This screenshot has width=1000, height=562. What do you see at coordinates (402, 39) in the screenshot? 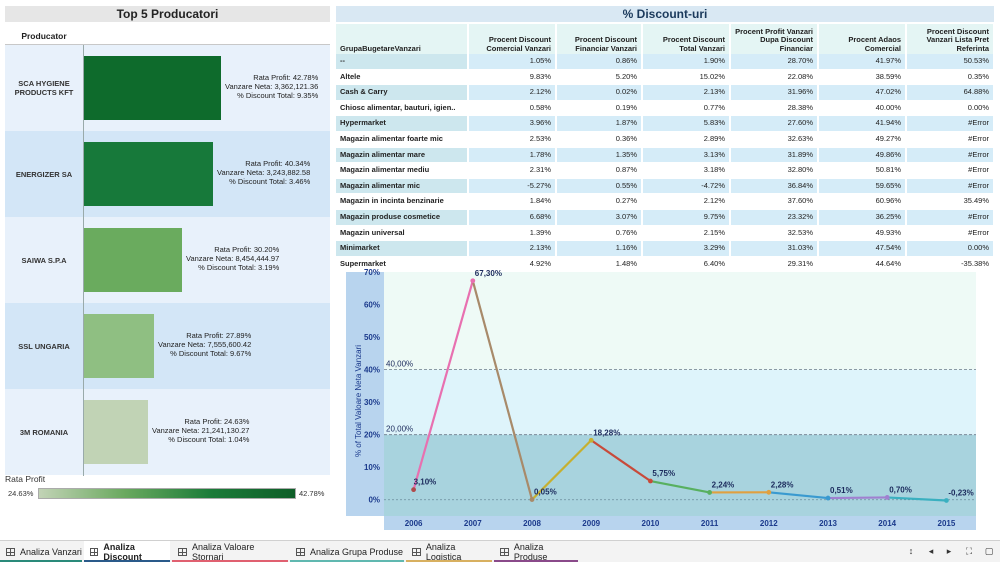
I see `table-column-header: GrupaBugetareVanzari` at bounding box center [402, 39].